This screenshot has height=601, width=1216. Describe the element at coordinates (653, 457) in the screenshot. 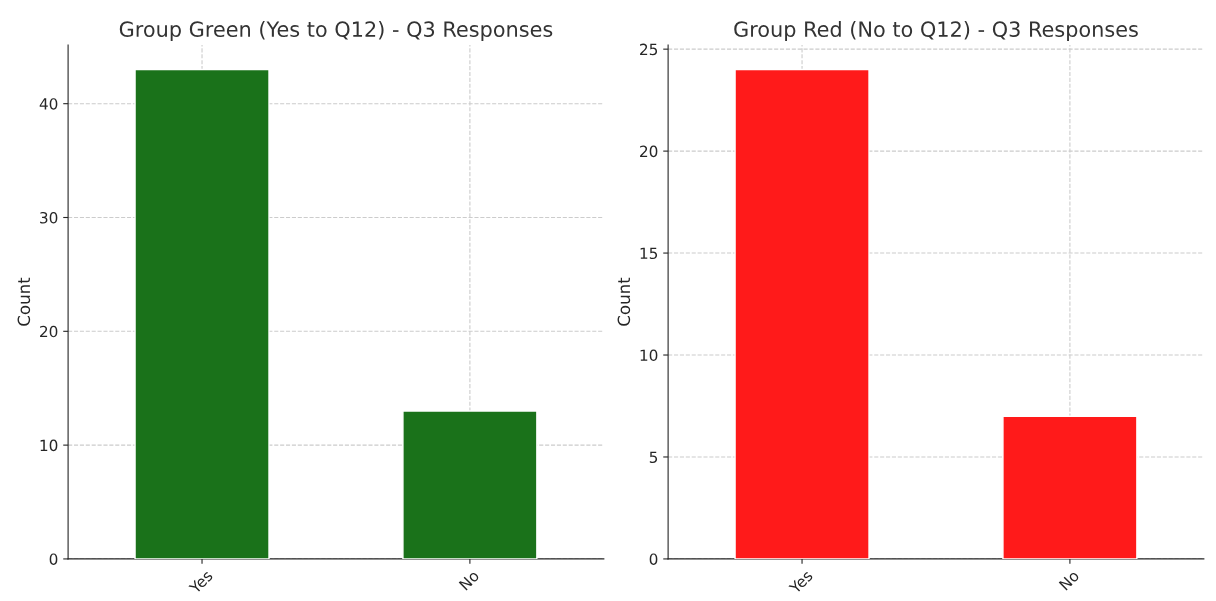

I see `y-tick-label: 5` at that location.